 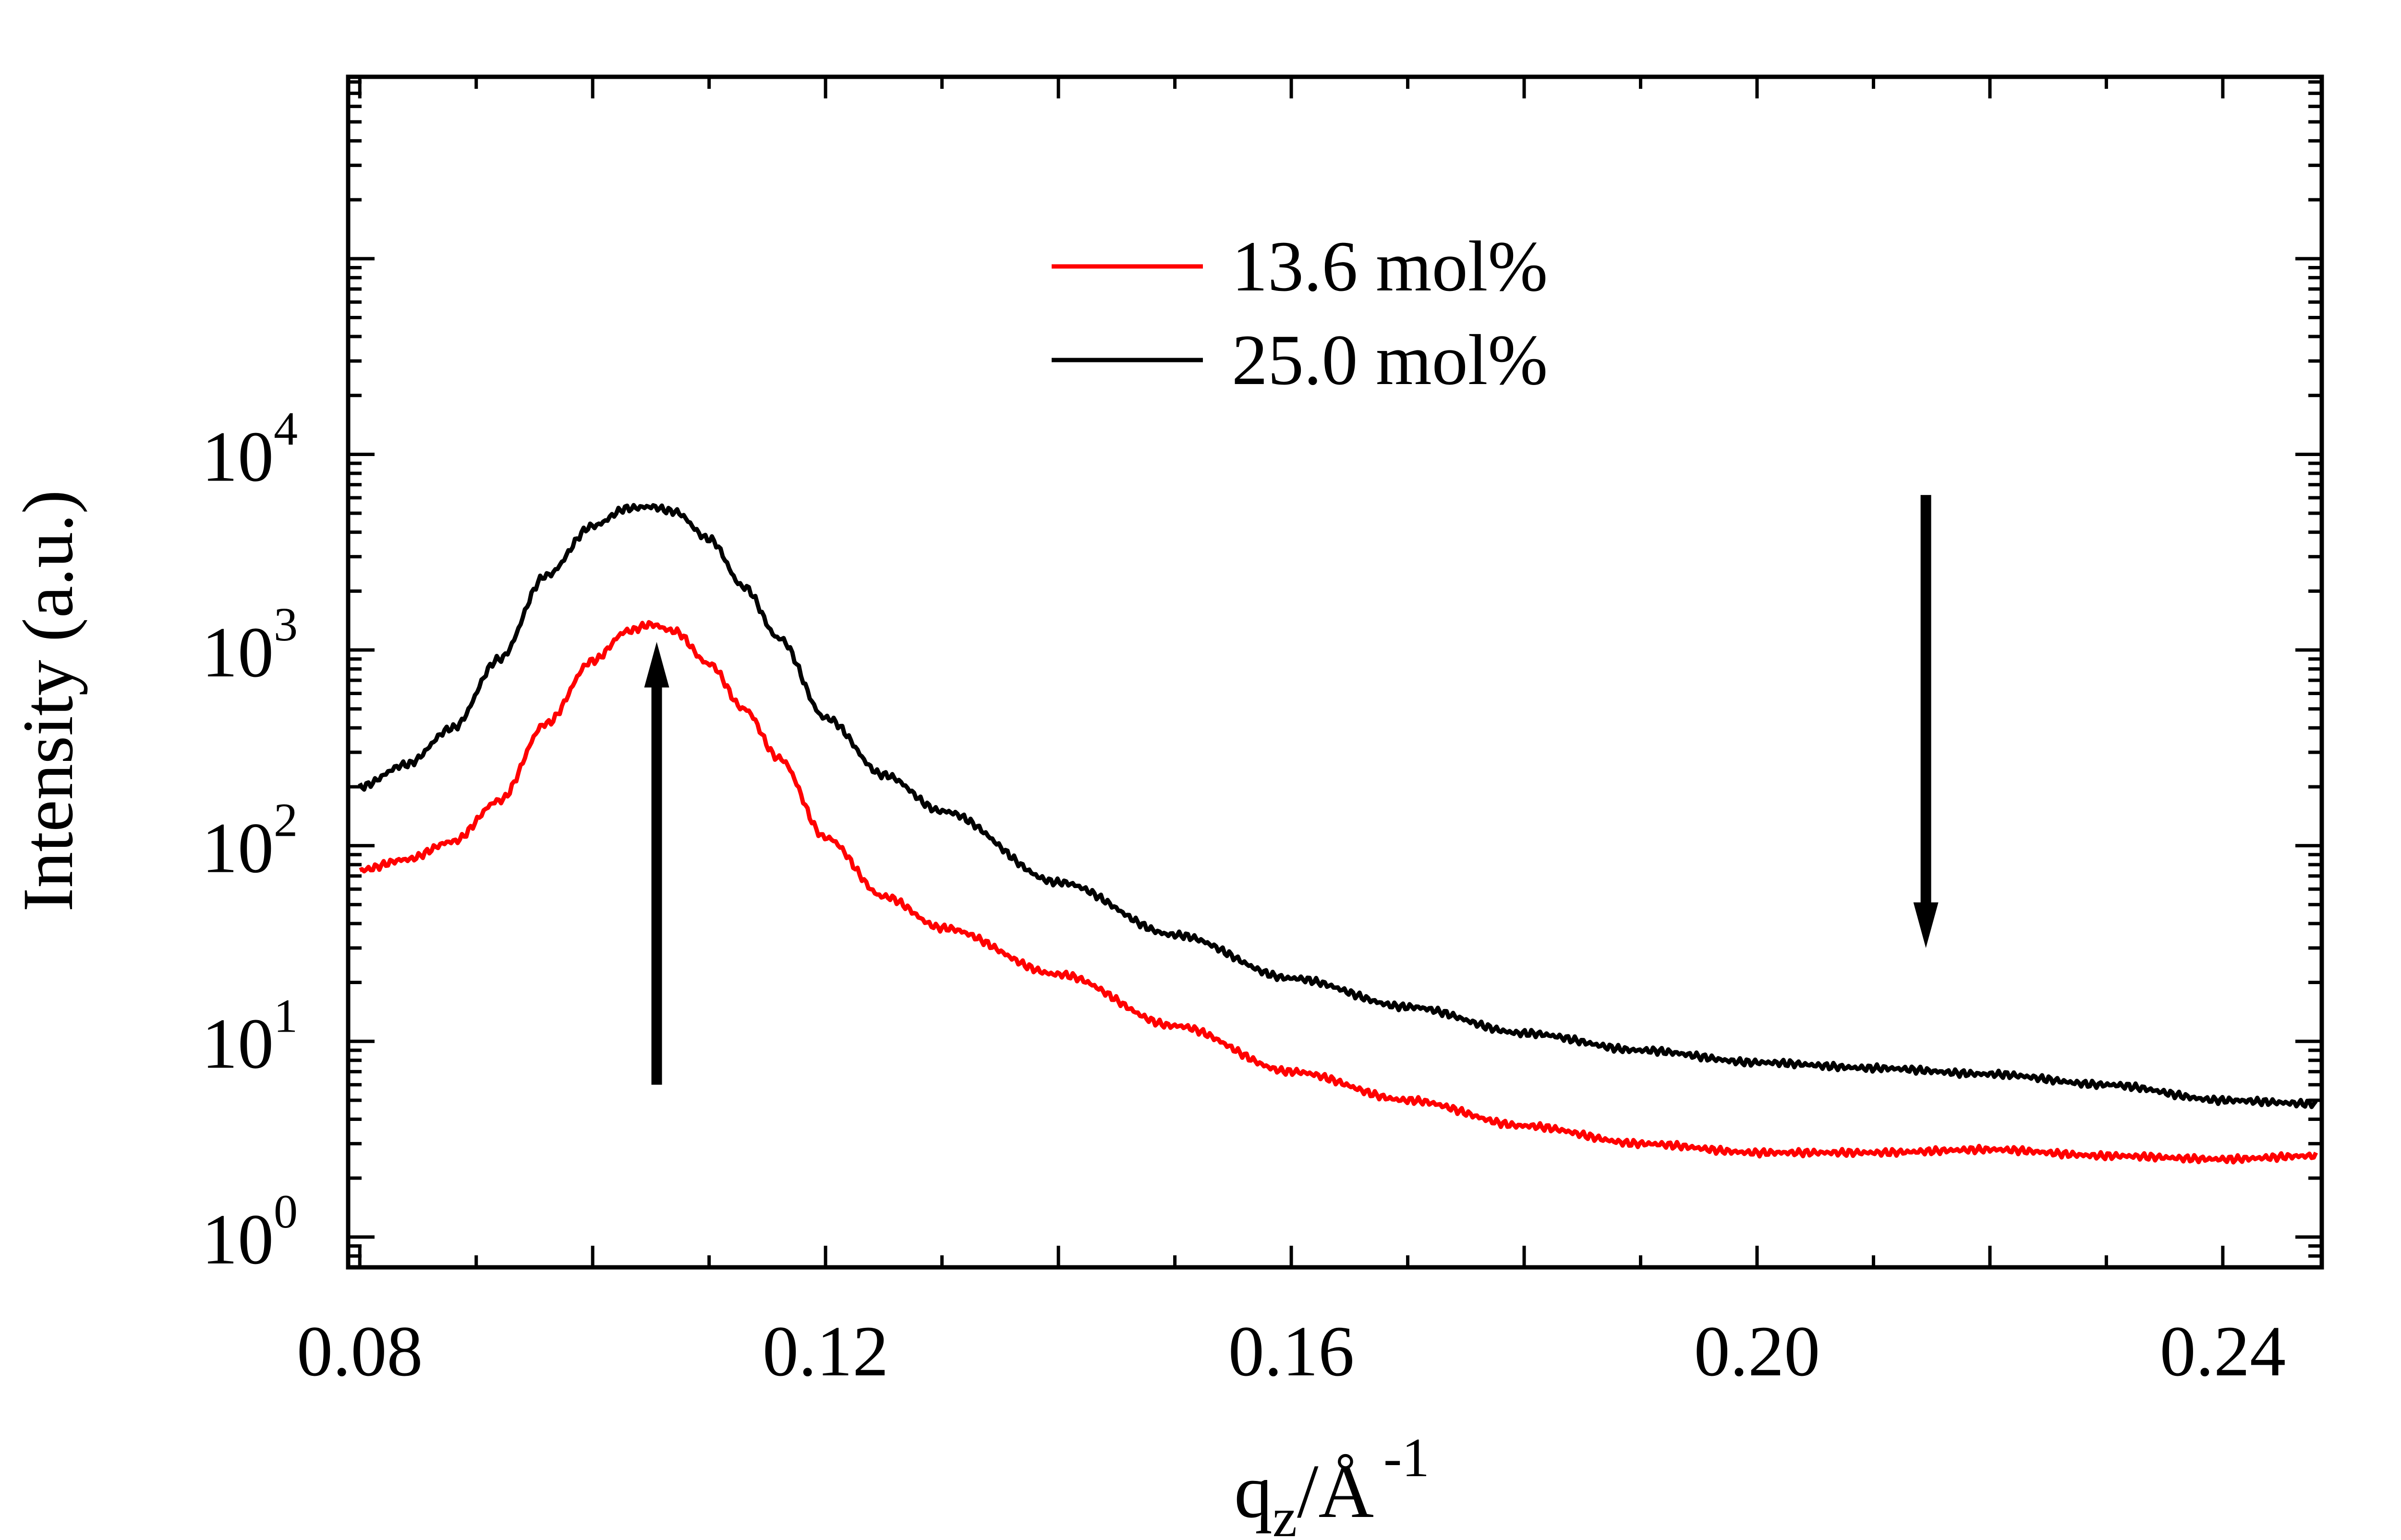 What do you see at coordinates (1390, 360) in the screenshot?
I see `legend-label: 25.0 mol%` at bounding box center [1390, 360].